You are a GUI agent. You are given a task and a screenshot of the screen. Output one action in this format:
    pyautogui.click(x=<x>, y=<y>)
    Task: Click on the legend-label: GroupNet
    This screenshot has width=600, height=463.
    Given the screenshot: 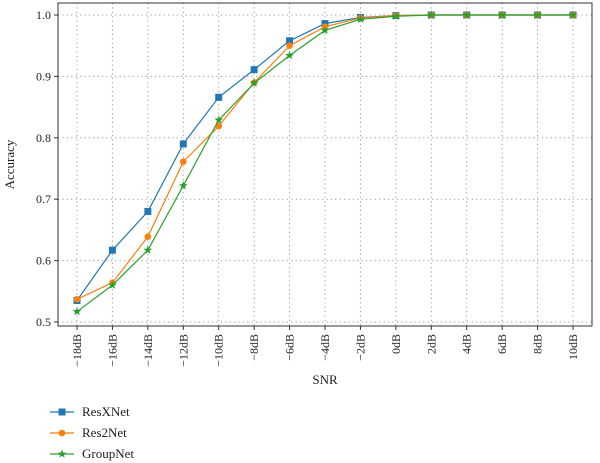 What is the action you would take?
    pyautogui.click(x=108, y=453)
    